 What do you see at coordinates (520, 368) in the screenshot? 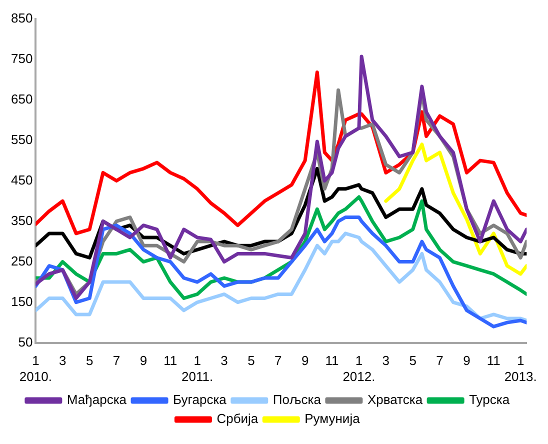
I see `x-tick-label: 1 2013.` at bounding box center [520, 368].